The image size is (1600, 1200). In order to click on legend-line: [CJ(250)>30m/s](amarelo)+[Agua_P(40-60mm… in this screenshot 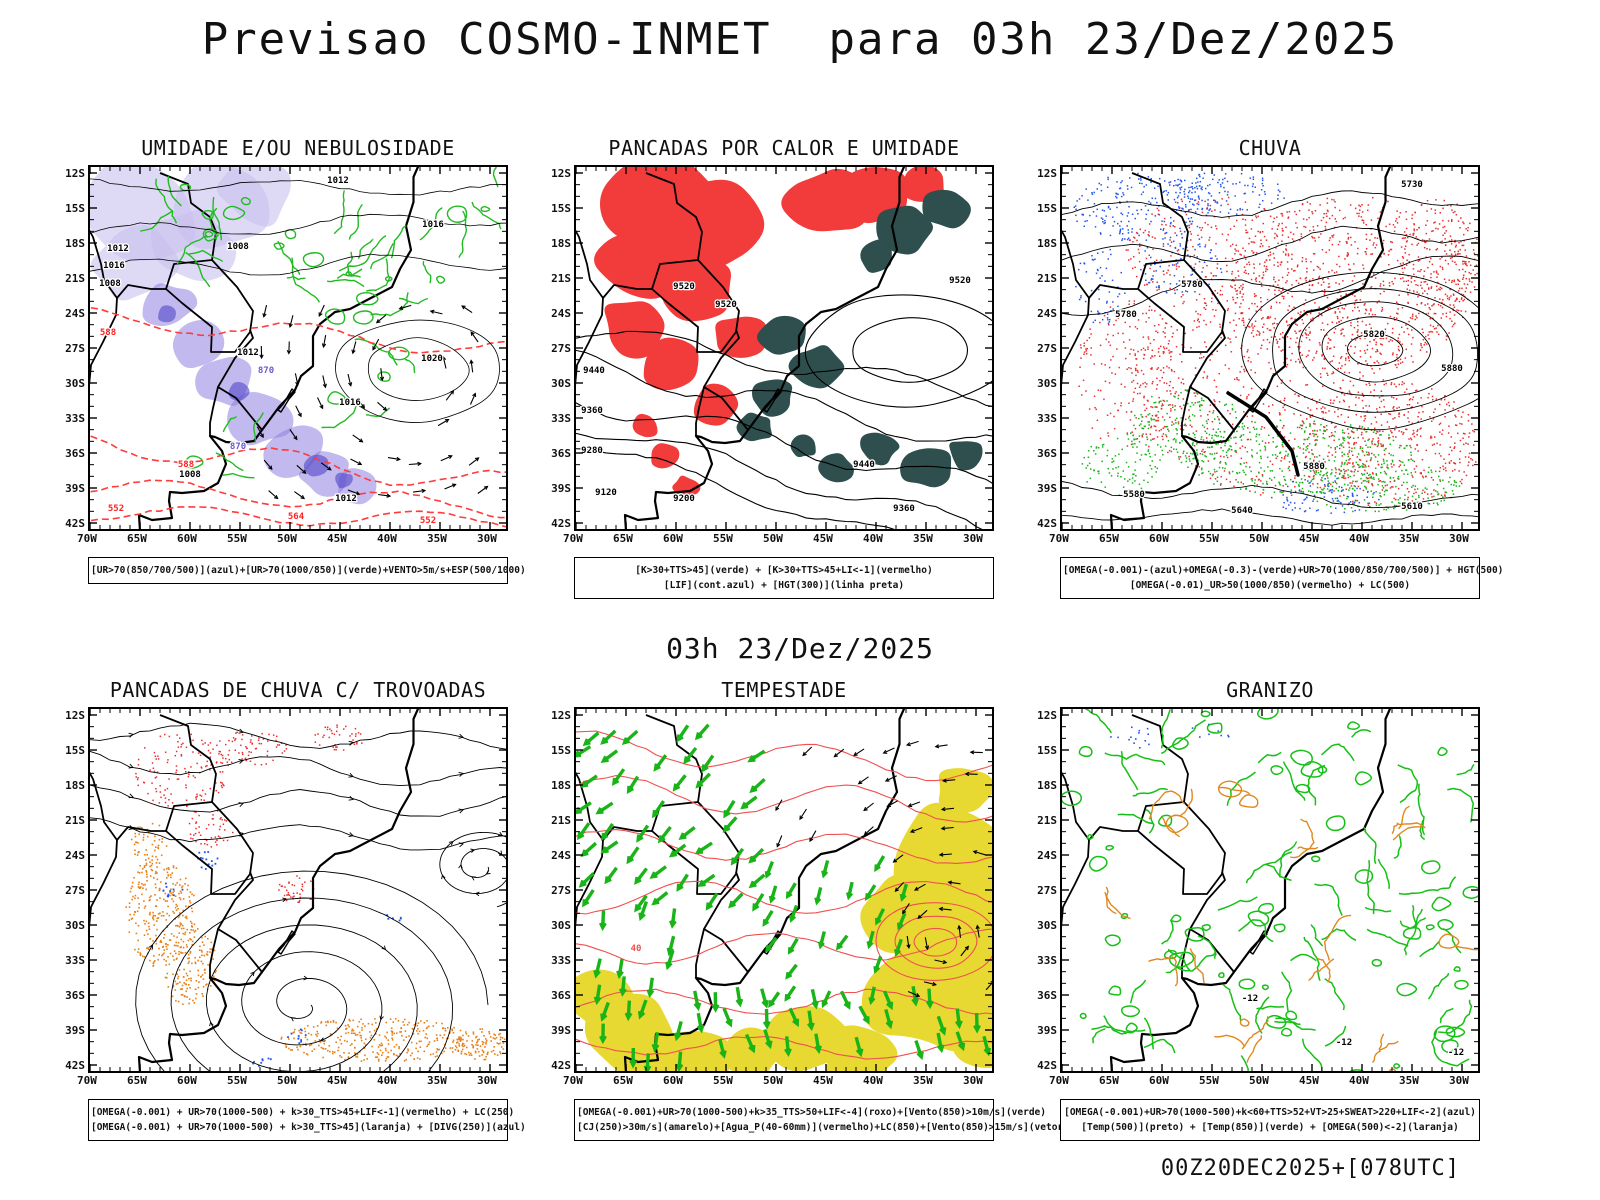, I will do `click(823, 1128)`.